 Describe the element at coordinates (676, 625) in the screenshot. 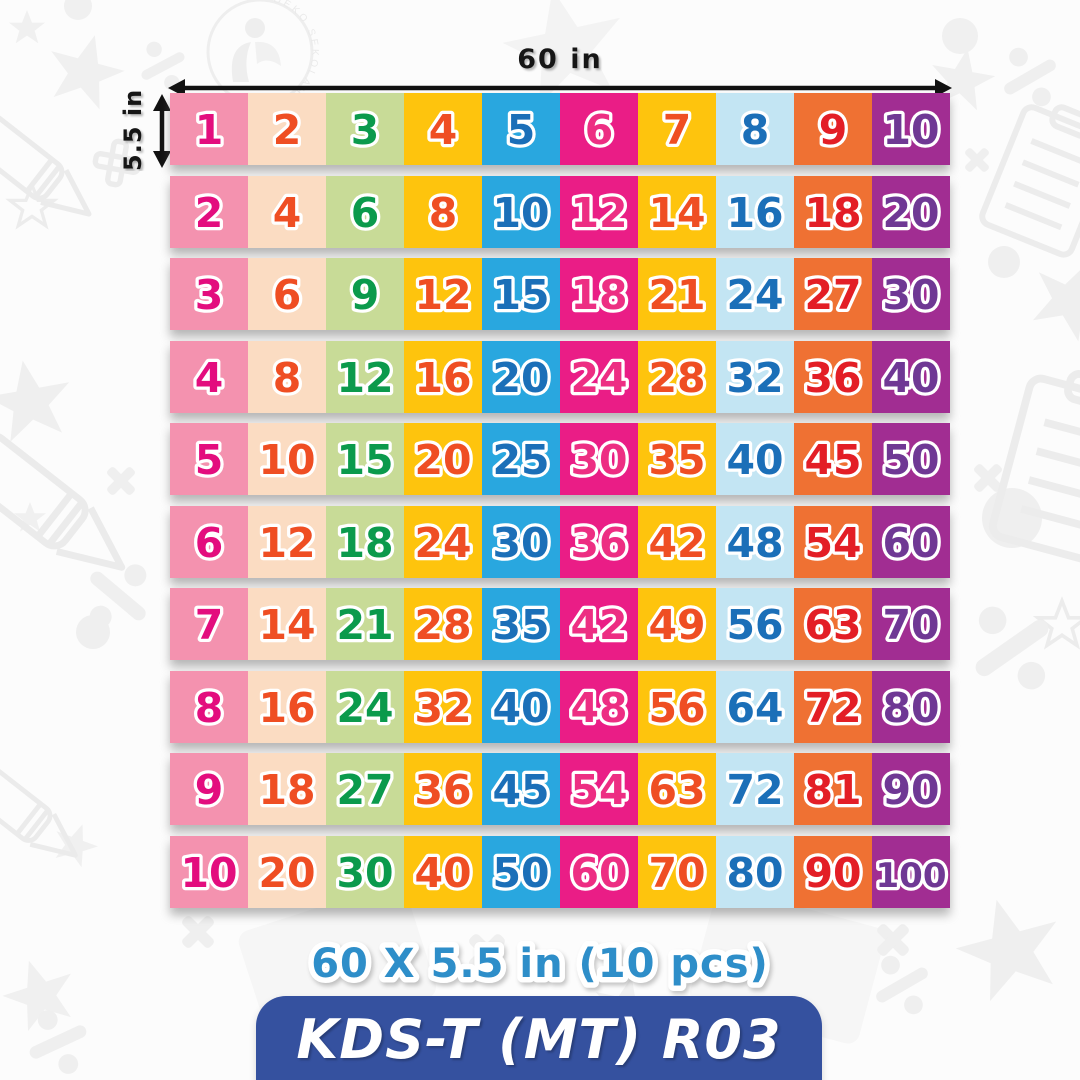

I see `table-cell-number: 49` at that location.